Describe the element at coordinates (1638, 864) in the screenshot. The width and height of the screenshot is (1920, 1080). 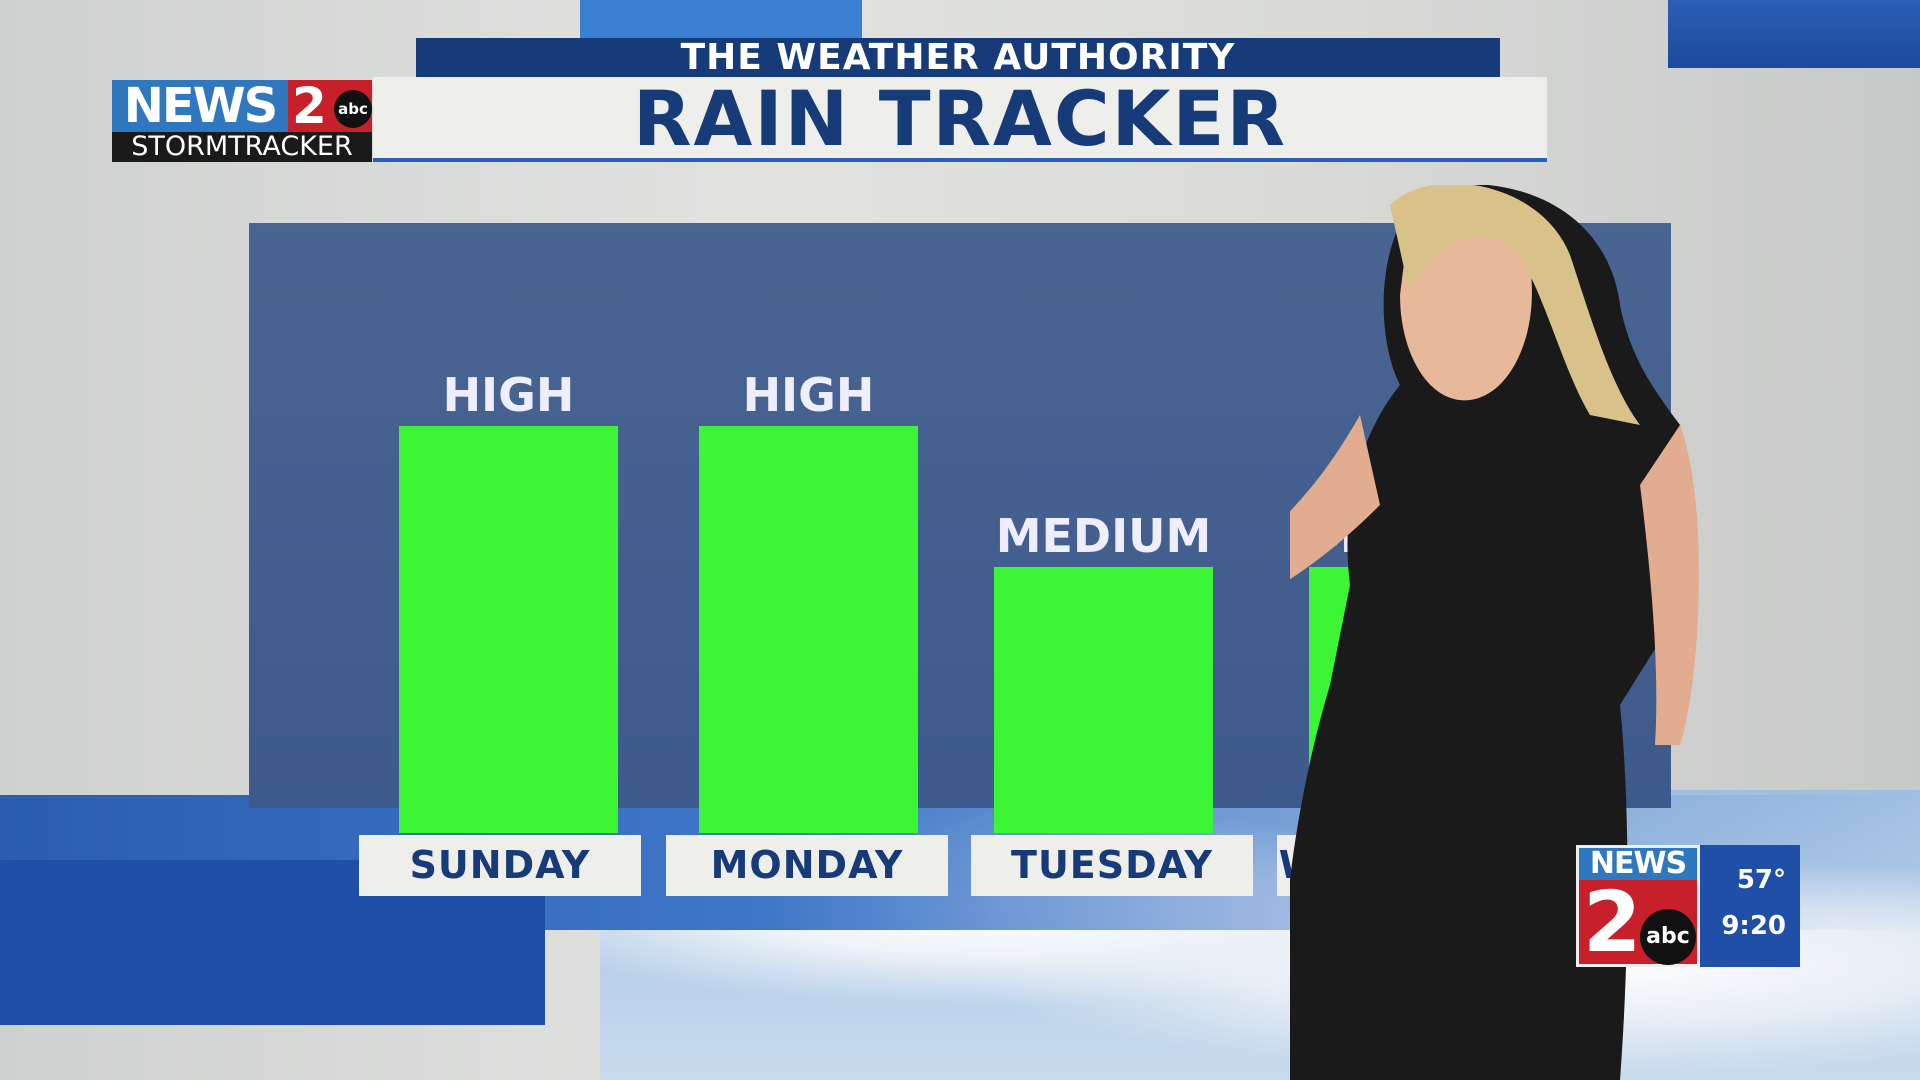
I see `bug-news: NEWS` at that location.